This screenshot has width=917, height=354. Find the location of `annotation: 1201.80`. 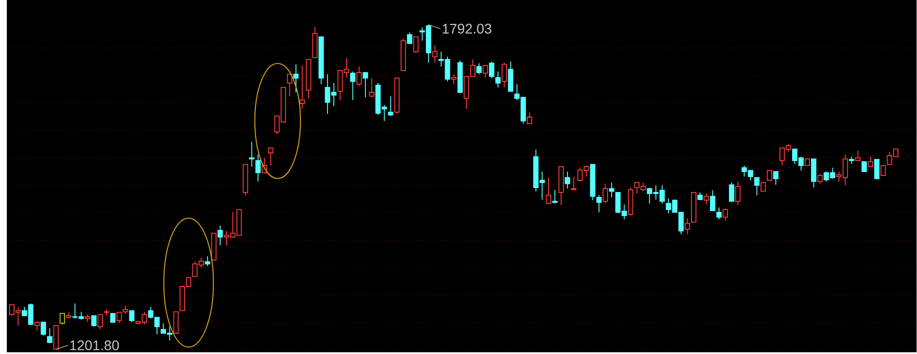

annotation: 1201.80 is located at coordinates (94, 345).